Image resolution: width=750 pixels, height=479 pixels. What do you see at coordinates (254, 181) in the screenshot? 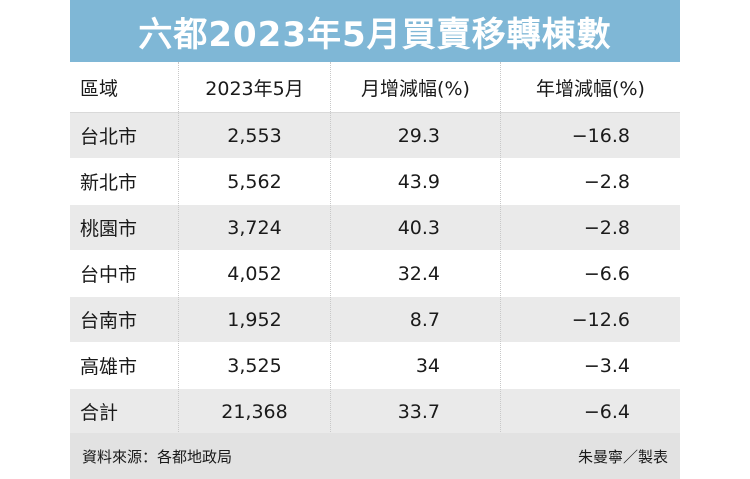
I see `cell-may-2023: 5,562` at bounding box center [254, 181].